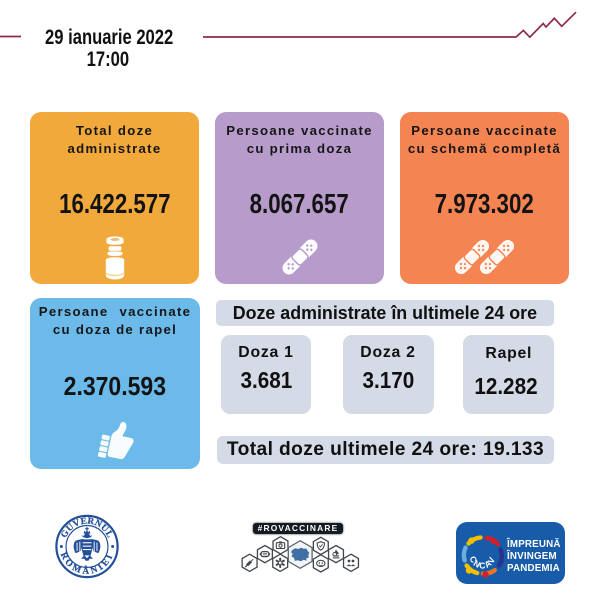  I want to click on cncav-logo-box: CNCAV ÎMPREUNĂ ÎNVINGEM PANDEMIA, so click(510, 553).